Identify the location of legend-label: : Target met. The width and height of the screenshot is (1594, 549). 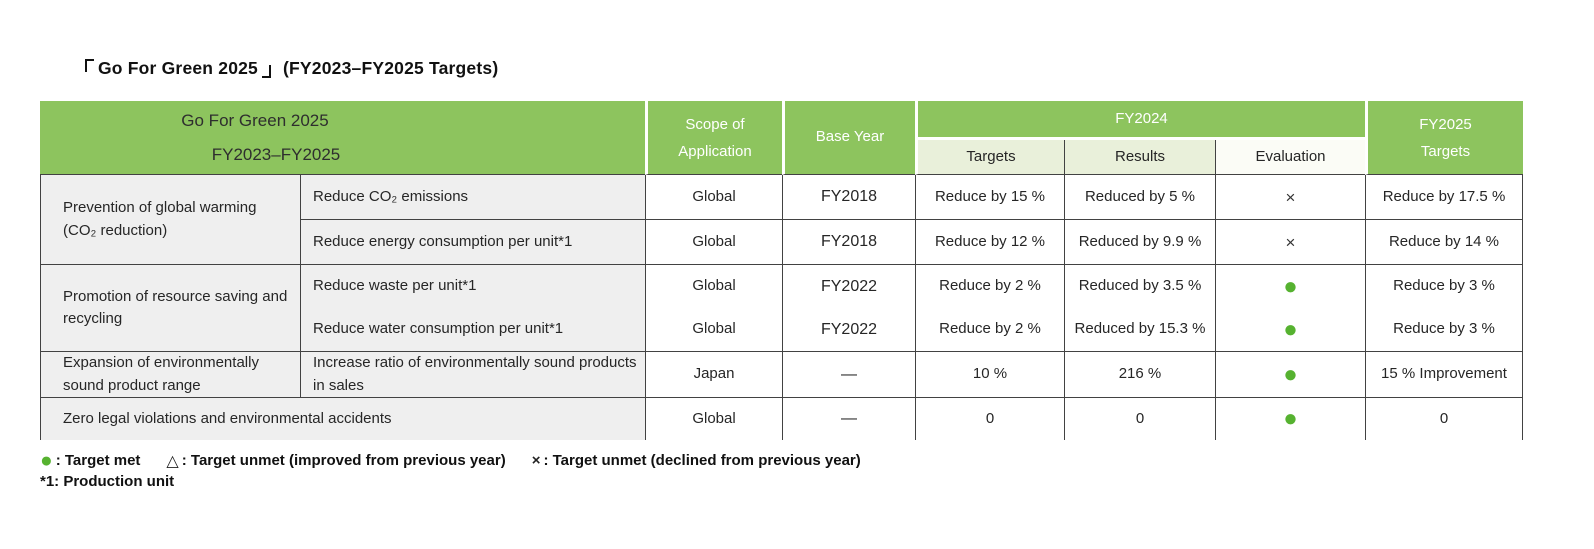
(98, 460).